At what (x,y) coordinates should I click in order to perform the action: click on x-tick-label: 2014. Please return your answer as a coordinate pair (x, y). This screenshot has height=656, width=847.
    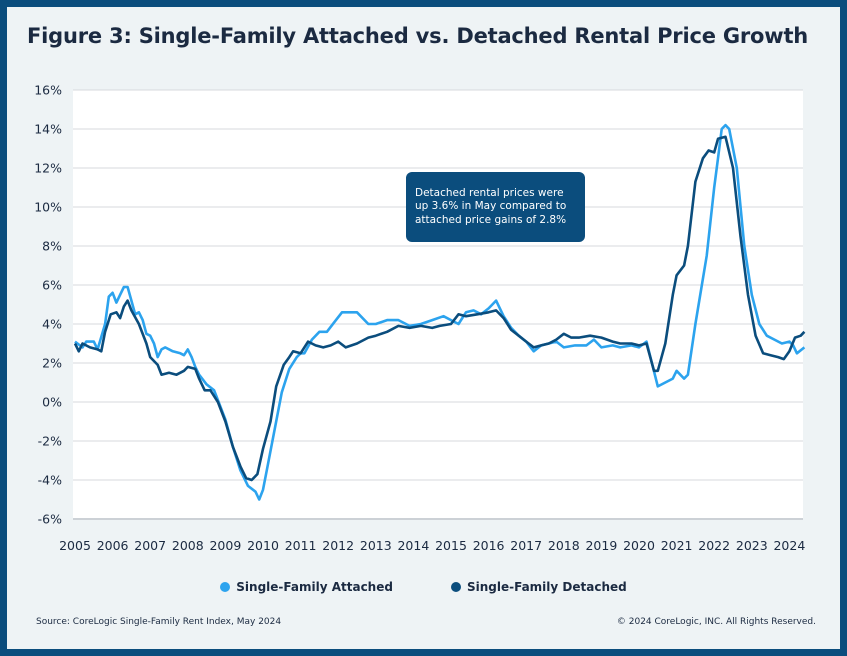
    Looking at the image, I should click on (413, 545).